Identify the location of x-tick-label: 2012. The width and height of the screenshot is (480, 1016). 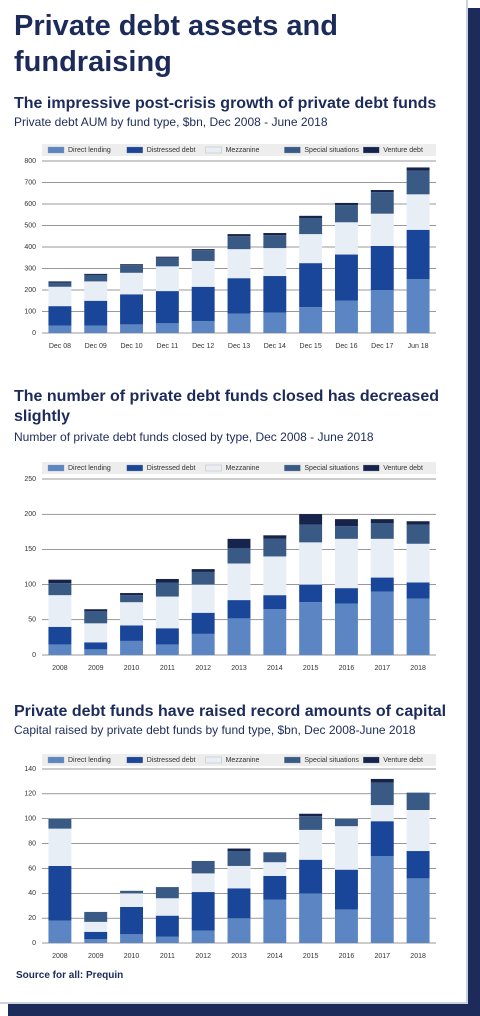
(203, 956).